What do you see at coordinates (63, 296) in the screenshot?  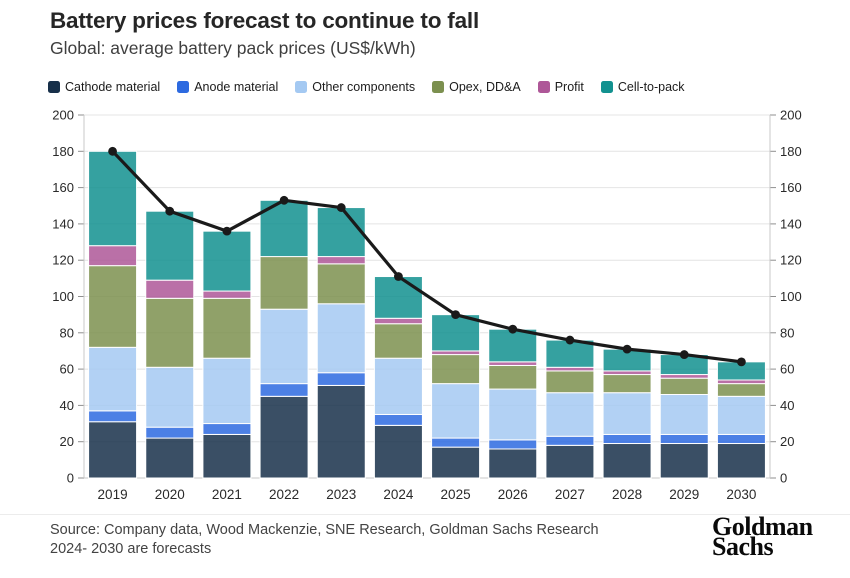 I see `y-axis-label-left: 100` at bounding box center [63, 296].